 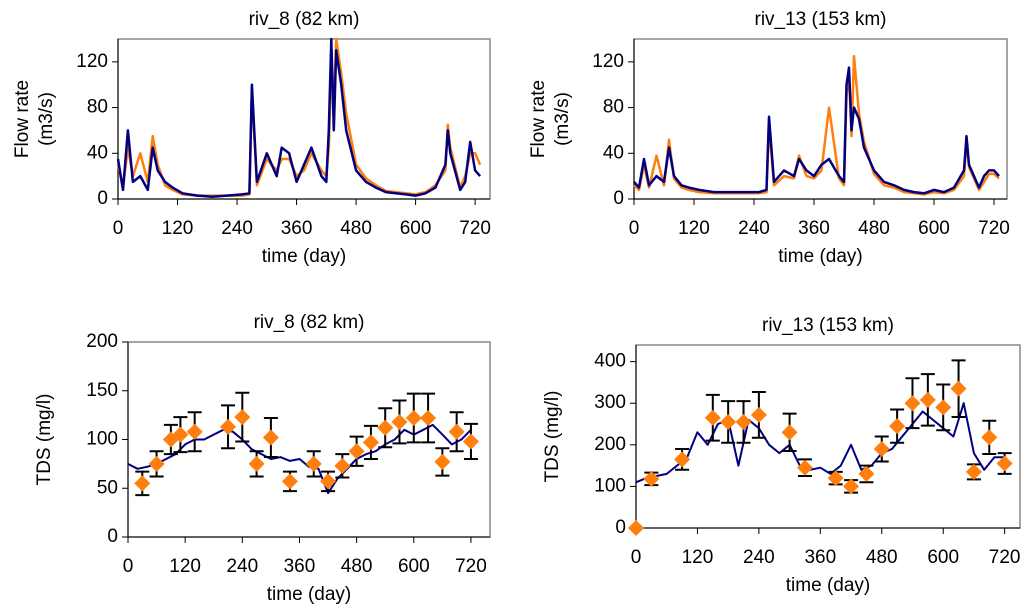 What do you see at coordinates (102, 390) in the screenshot?
I see `y-tick-label: 150` at bounding box center [102, 390].